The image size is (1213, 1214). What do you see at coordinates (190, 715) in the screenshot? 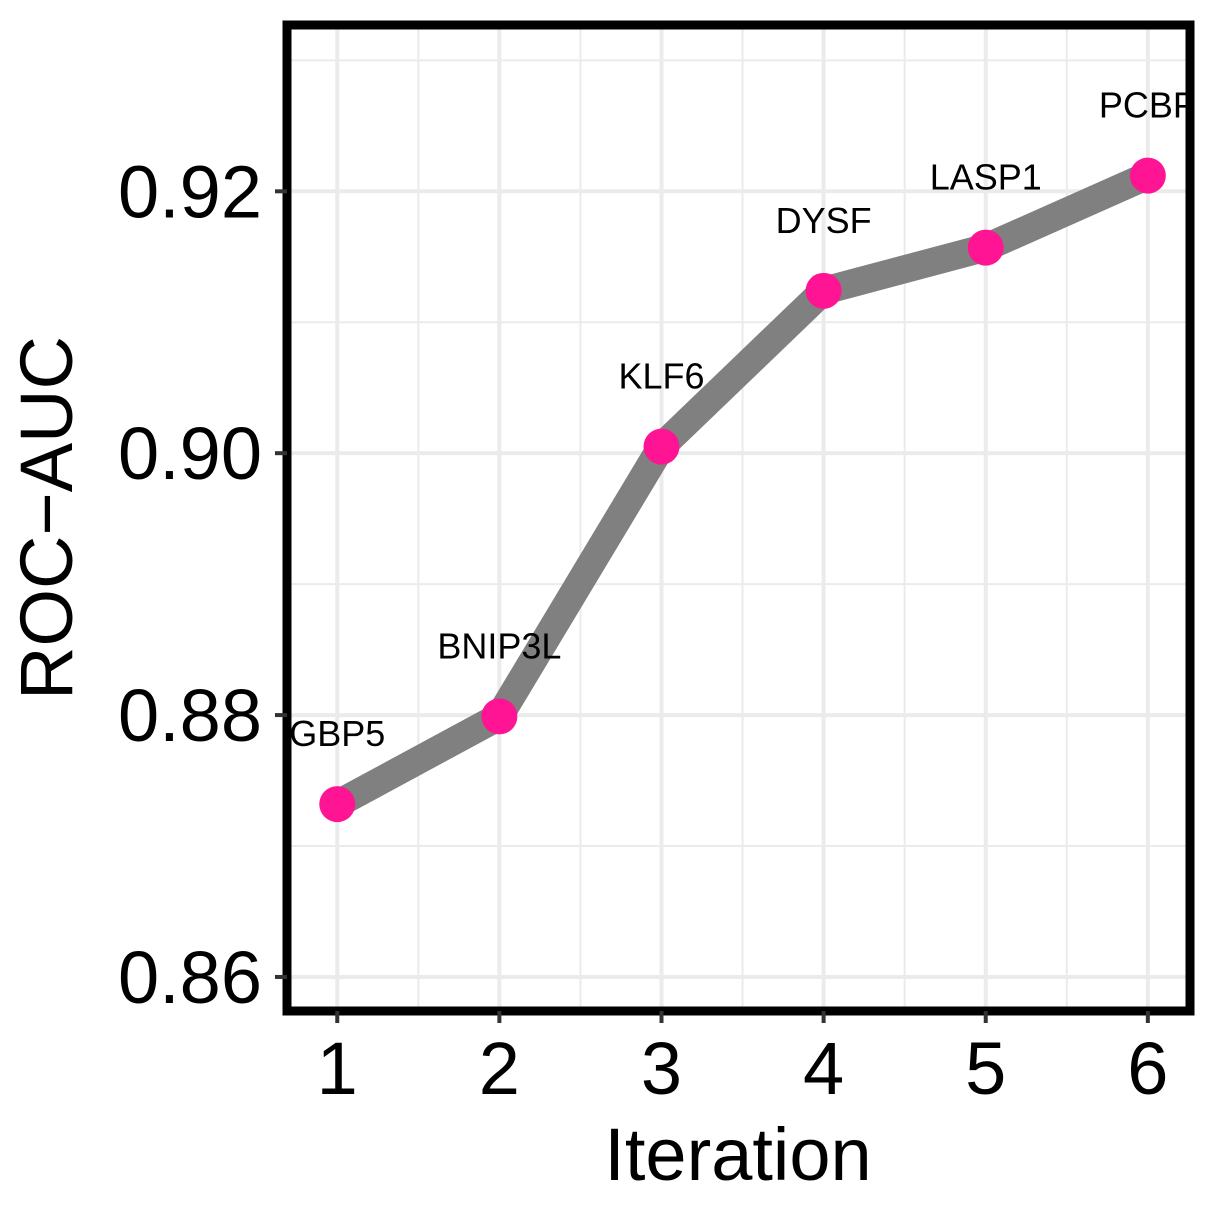
I see `y-tick-label: 0.88` at bounding box center [190, 715].